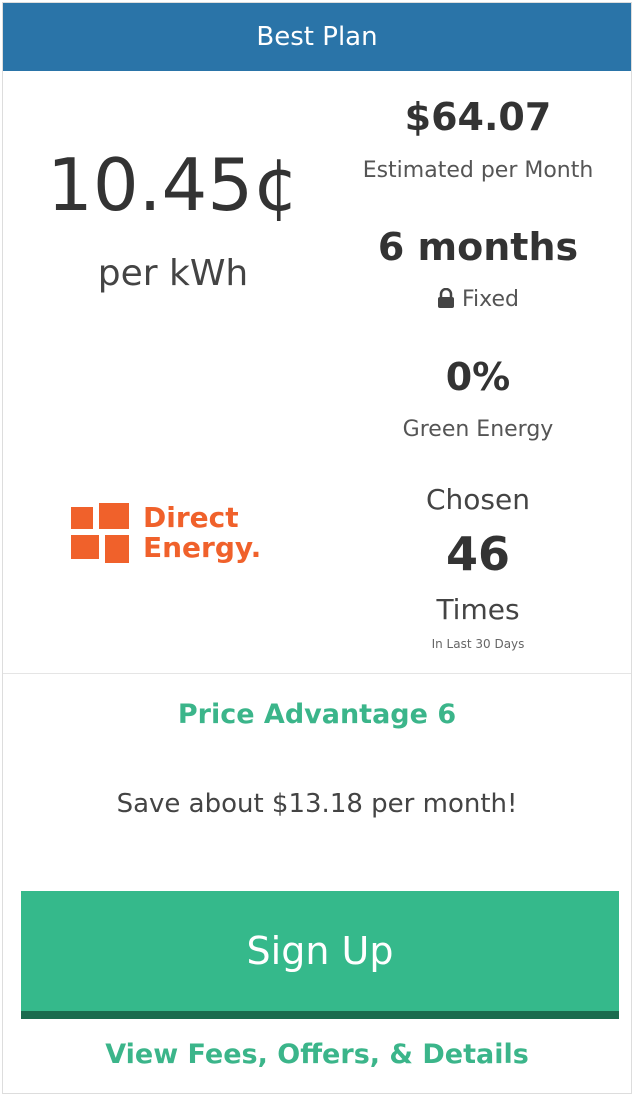 This screenshot has width=636, height=1097. What do you see at coordinates (191, 517) in the screenshot?
I see `provider-line: Direct` at bounding box center [191, 517].